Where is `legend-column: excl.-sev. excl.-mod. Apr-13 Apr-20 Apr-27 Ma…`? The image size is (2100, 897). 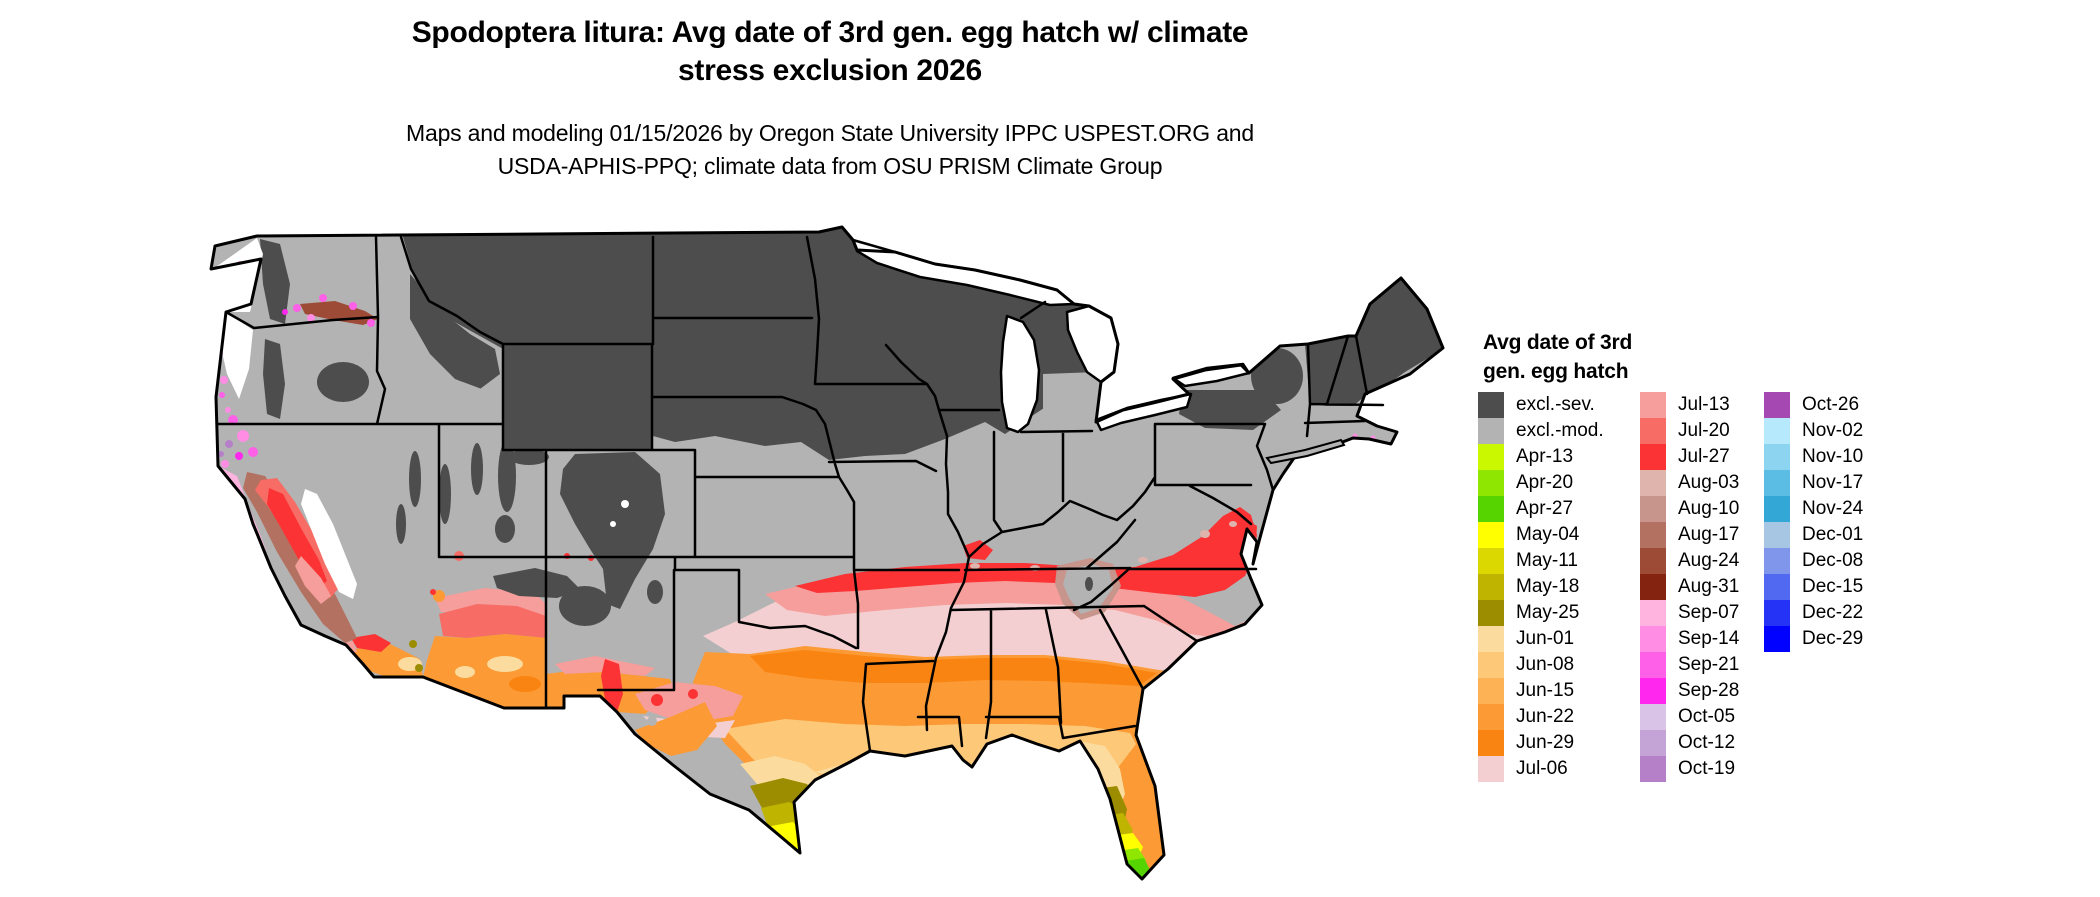
legend-column: excl.-sev. excl.-mod. Apr-13 Apr-20 Apr-27 Ma… is located at coordinates (1541, 587).